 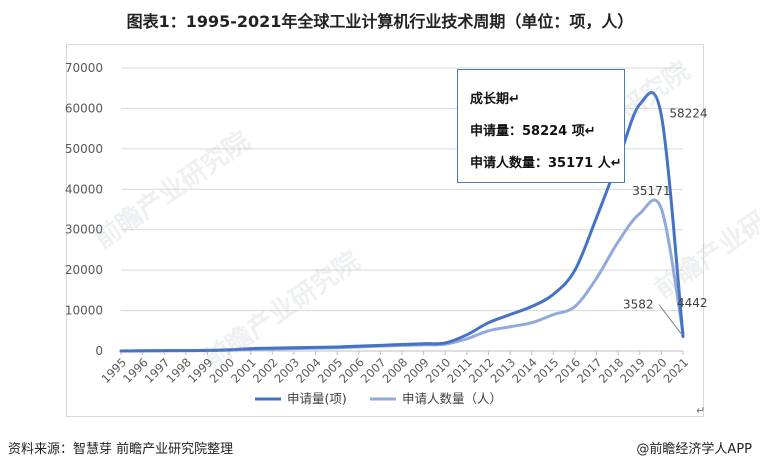 What do you see at coordinates (638, 305) in the screenshot?
I see `data-label: 3582` at bounding box center [638, 305].